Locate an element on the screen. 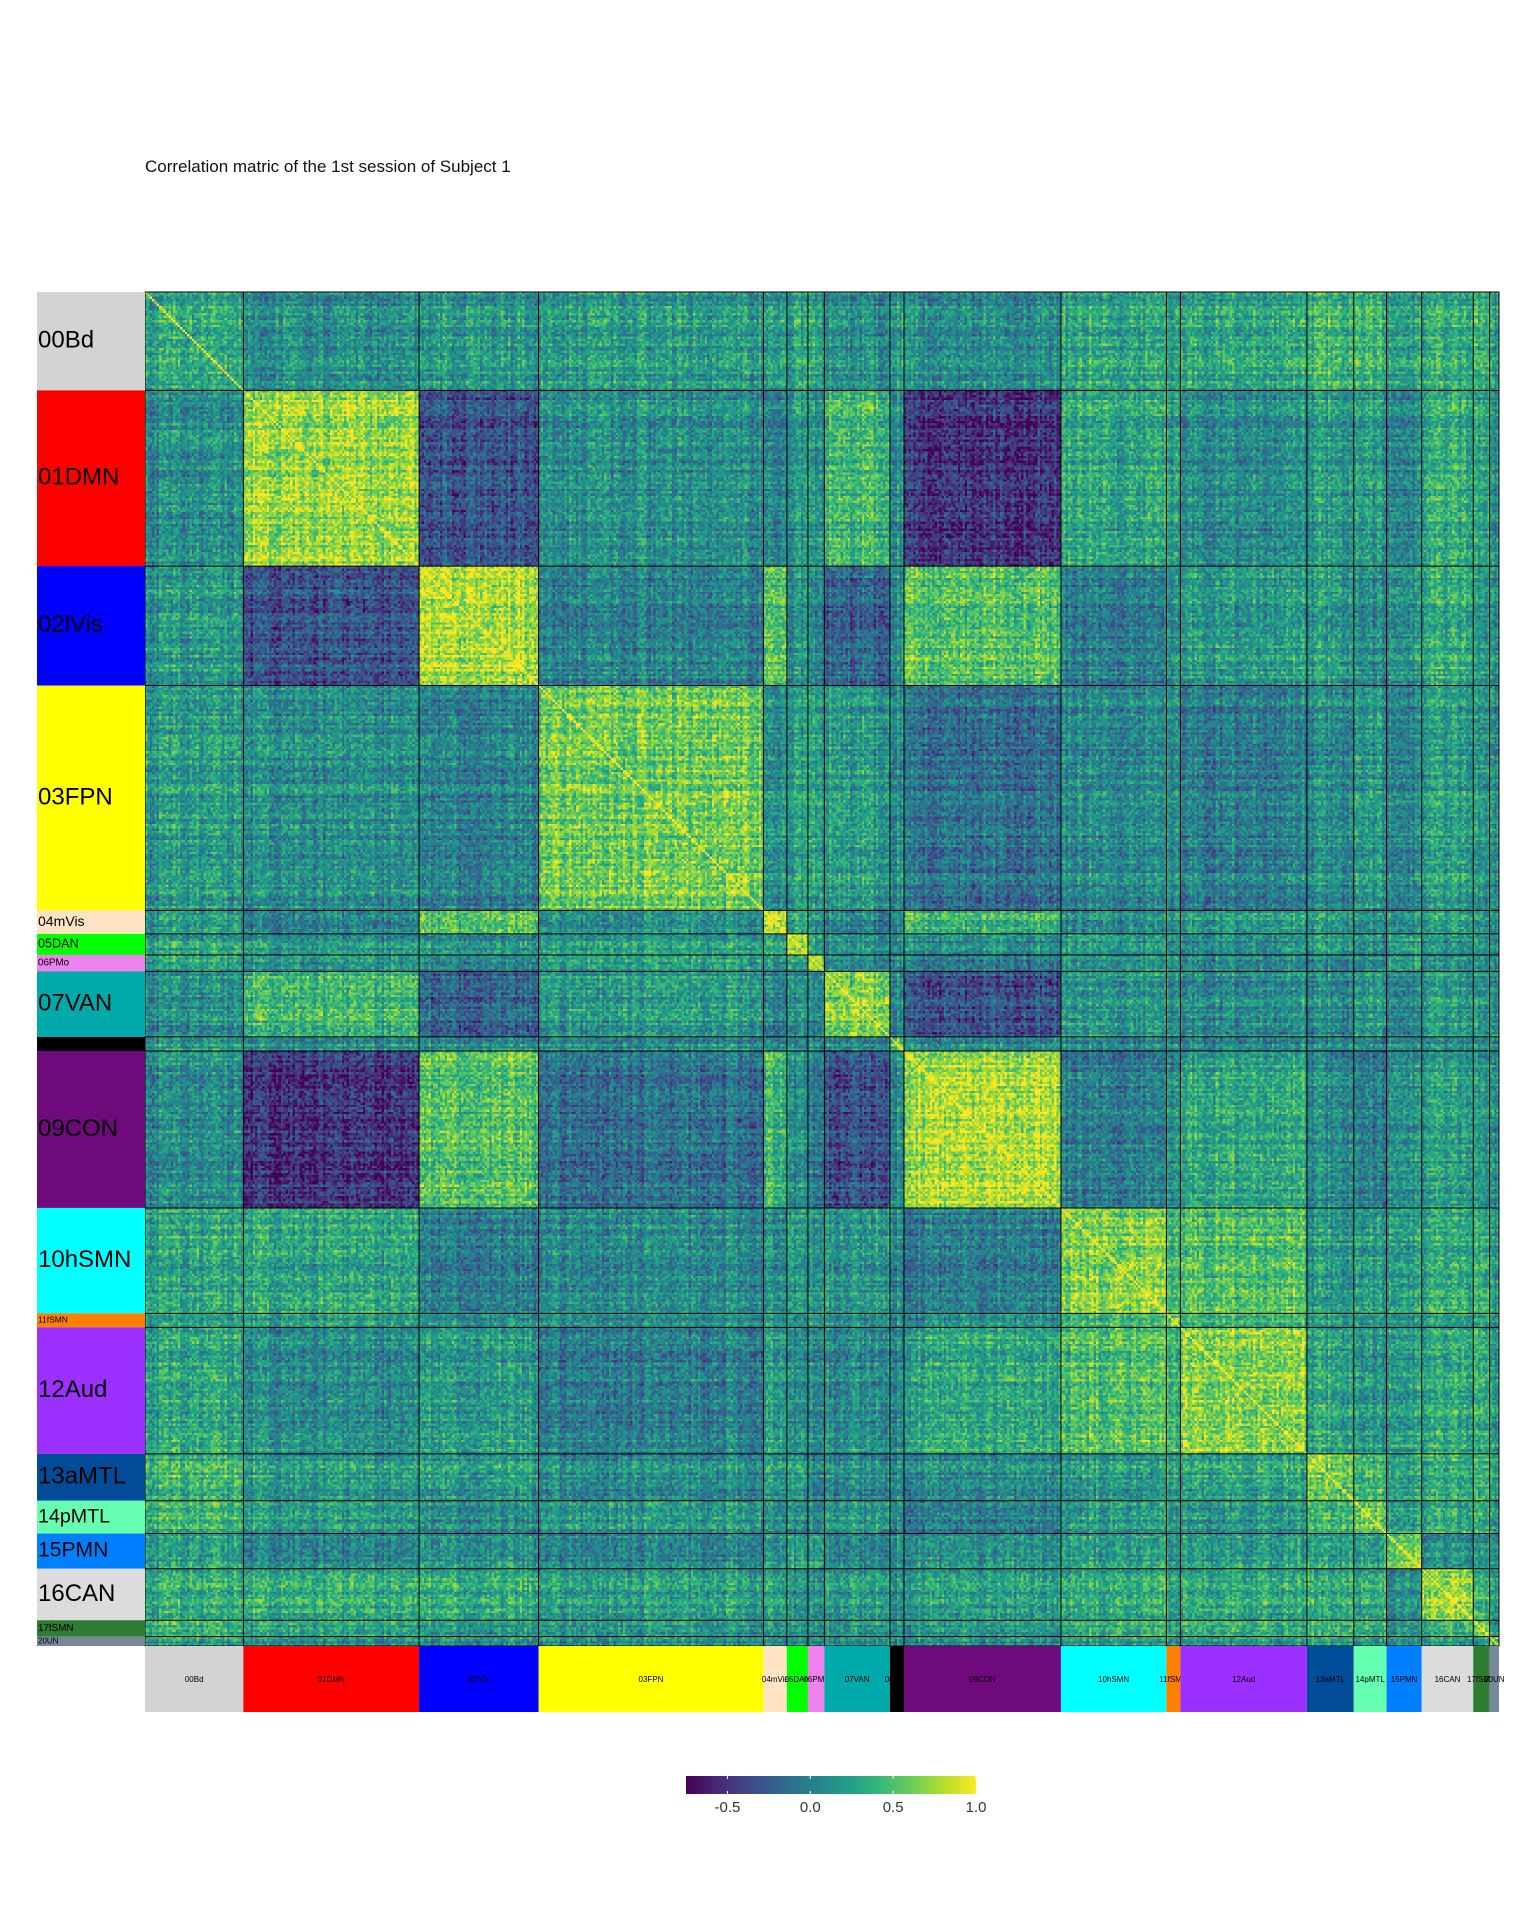 This screenshot has width=1536, height=1920. col-network-label-13aMTL: 13aMTL is located at coordinates (1331, 1679).